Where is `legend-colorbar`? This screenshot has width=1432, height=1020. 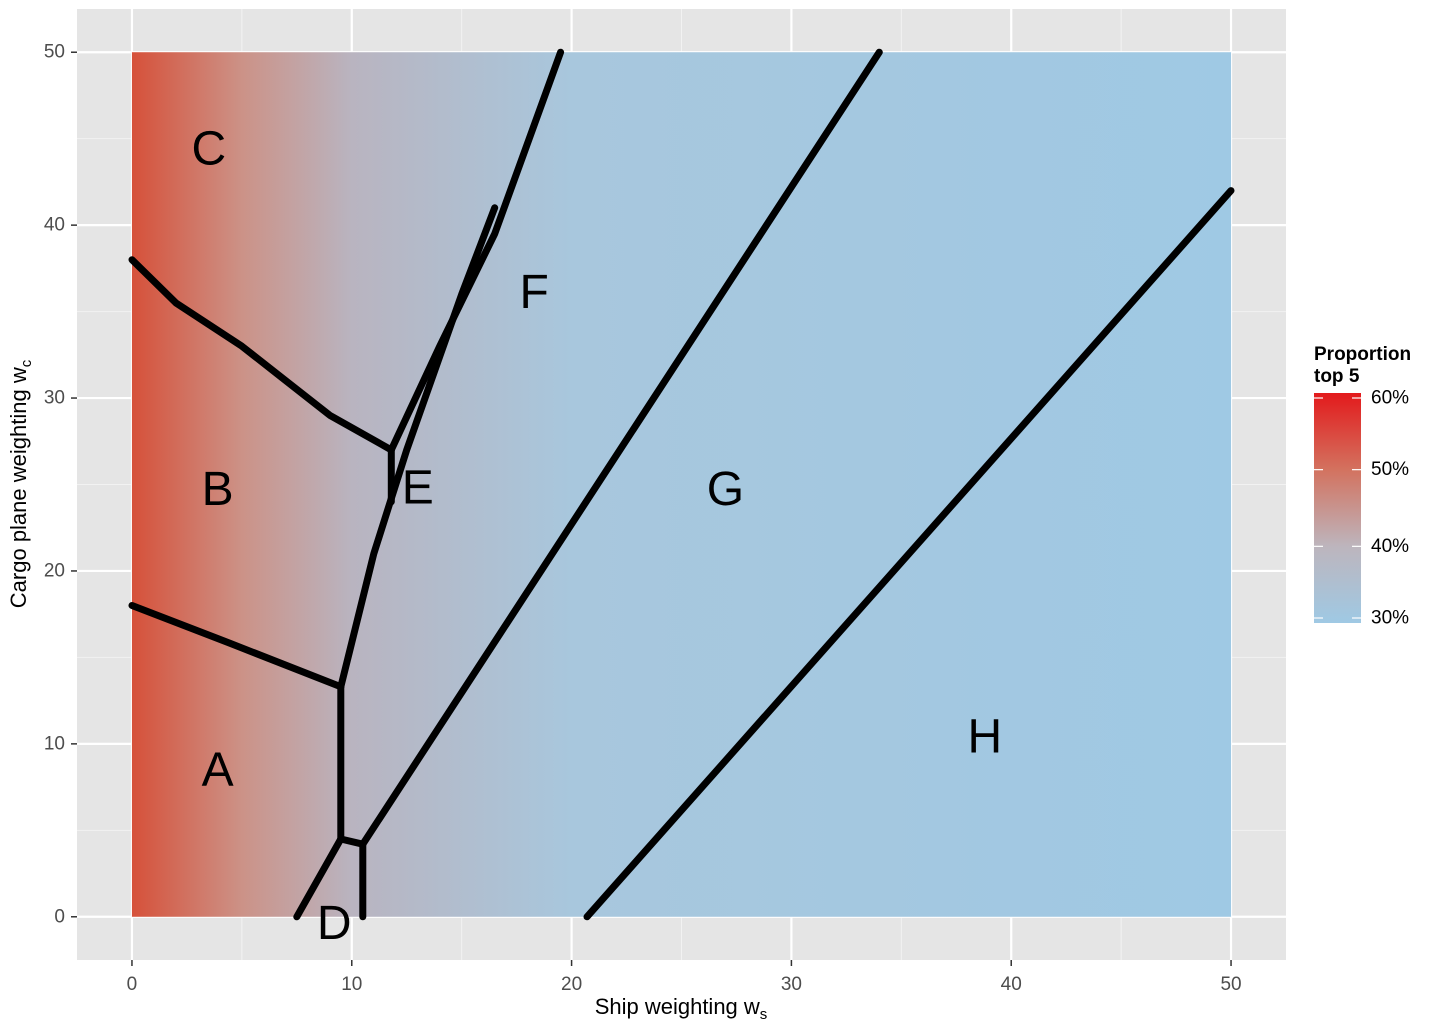 legend-colorbar is located at coordinates (1337, 508).